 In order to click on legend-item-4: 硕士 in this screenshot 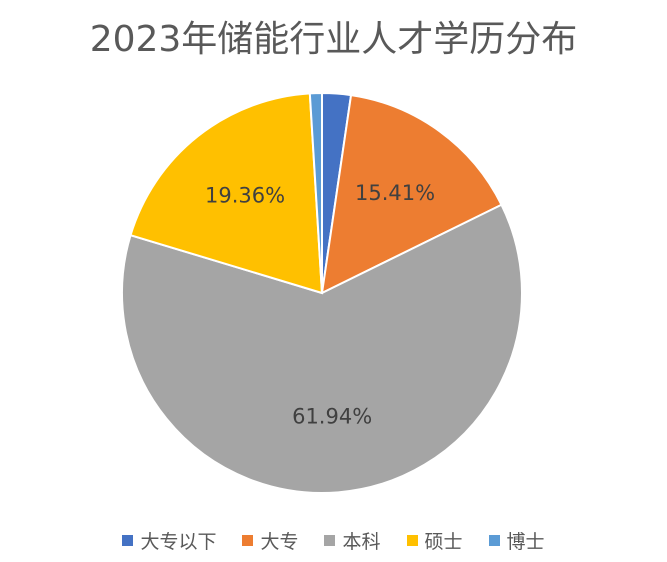, I will do `click(434, 540)`.